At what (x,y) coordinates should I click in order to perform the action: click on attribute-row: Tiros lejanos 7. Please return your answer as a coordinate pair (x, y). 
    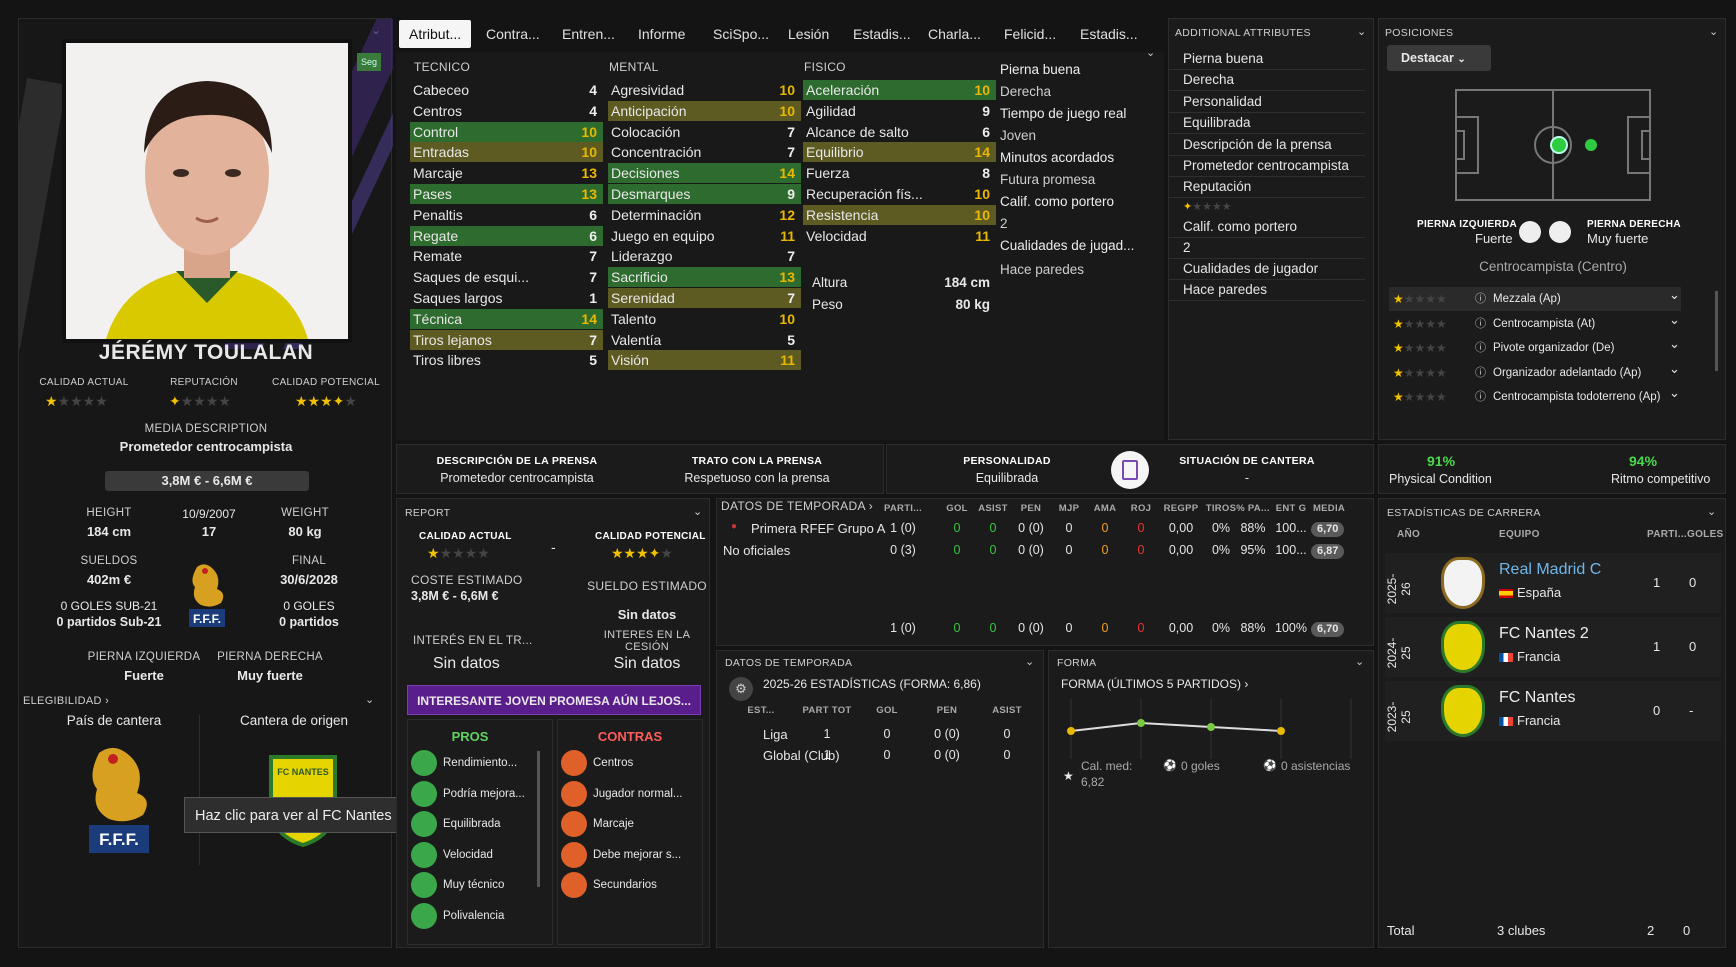
    Looking at the image, I should click on (506, 339).